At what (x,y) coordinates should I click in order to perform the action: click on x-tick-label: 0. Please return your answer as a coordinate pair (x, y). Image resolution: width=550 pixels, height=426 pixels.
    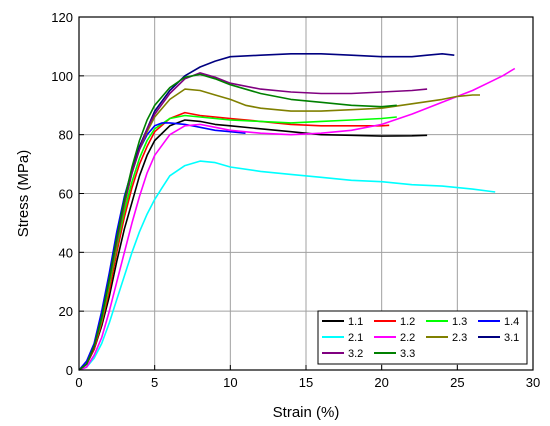
    Looking at the image, I should click on (78, 382).